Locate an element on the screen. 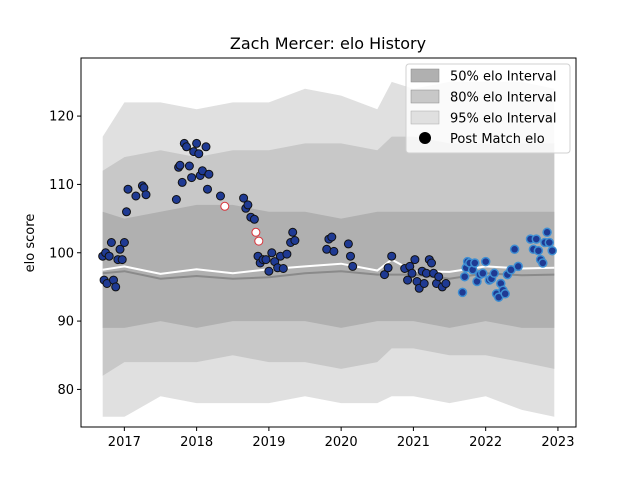  x-tick-label: 2023 is located at coordinates (557, 442).